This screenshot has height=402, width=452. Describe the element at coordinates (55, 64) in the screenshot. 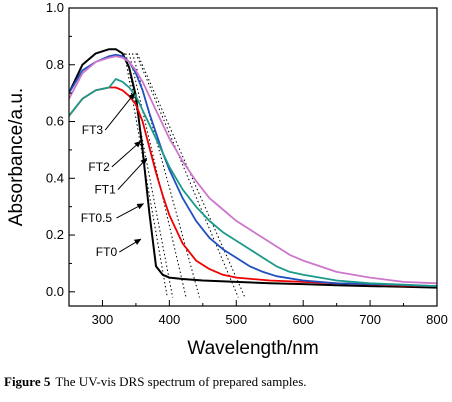

I see `y-tick-label: 0.8` at that location.